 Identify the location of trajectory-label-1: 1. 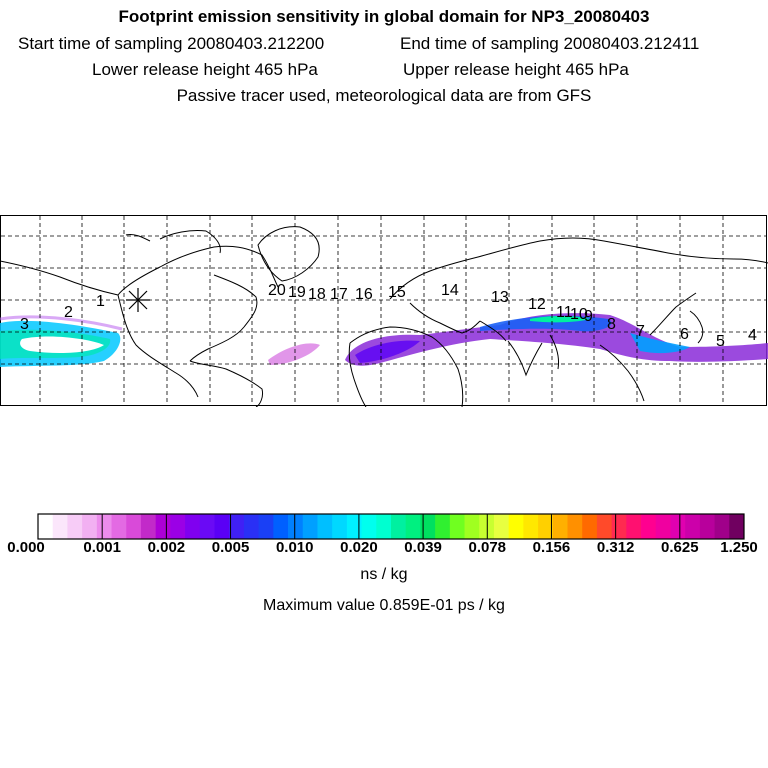
(100, 301).